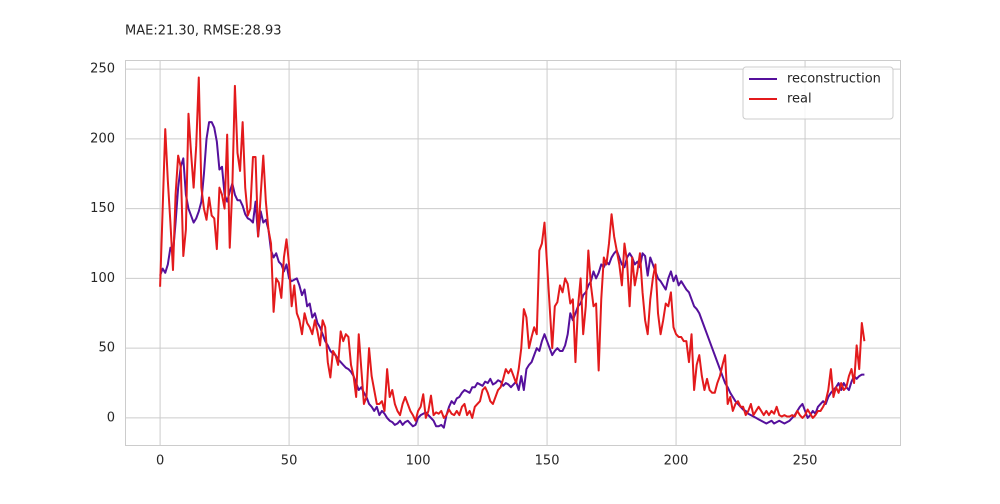  What do you see at coordinates (289, 461) in the screenshot?
I see `x-tick-label: 50` at bounding box center [289, 461].